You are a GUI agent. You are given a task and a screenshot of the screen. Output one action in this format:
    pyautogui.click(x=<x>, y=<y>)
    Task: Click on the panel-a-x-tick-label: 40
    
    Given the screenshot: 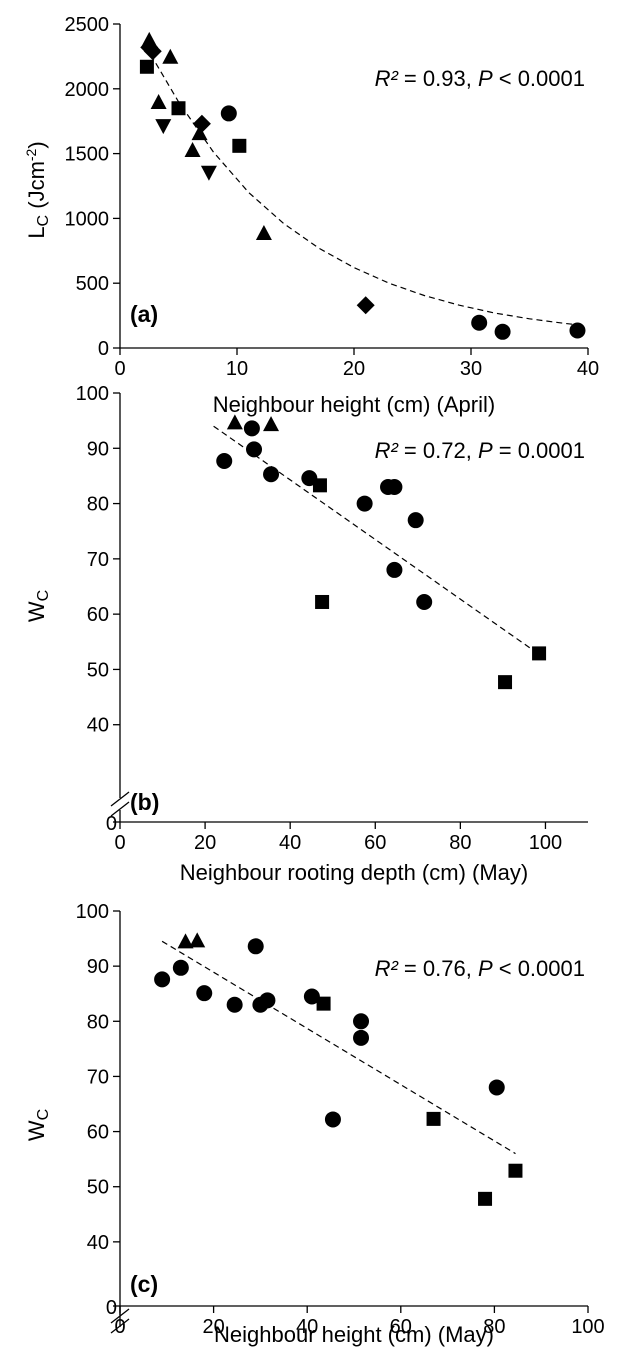 What is the action you would take?
    pyautogui.click(x=588, y=369)
    